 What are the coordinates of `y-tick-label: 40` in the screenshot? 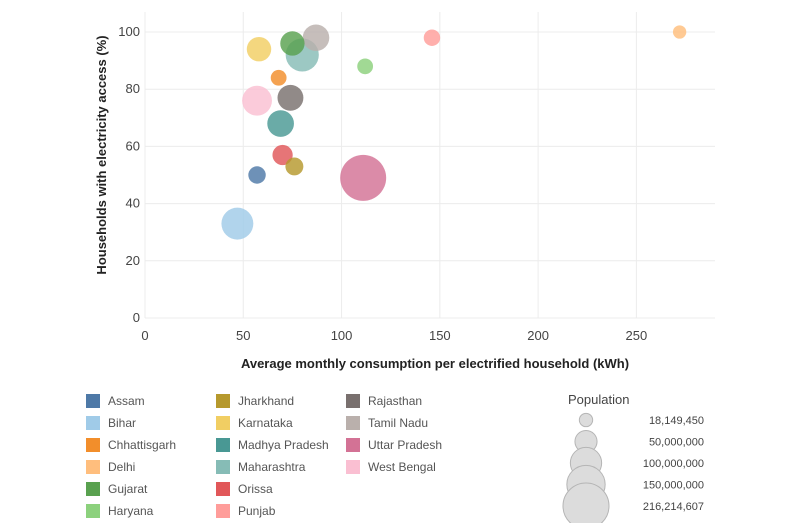 It's located at (133, 203).